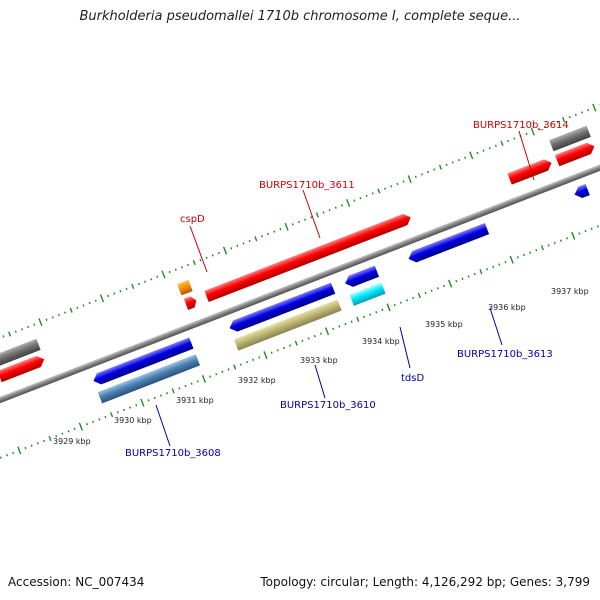 The height and width of the screenshot is (600, 600). I want to click on gene-label-cspD: cspD, so click(192, 219).